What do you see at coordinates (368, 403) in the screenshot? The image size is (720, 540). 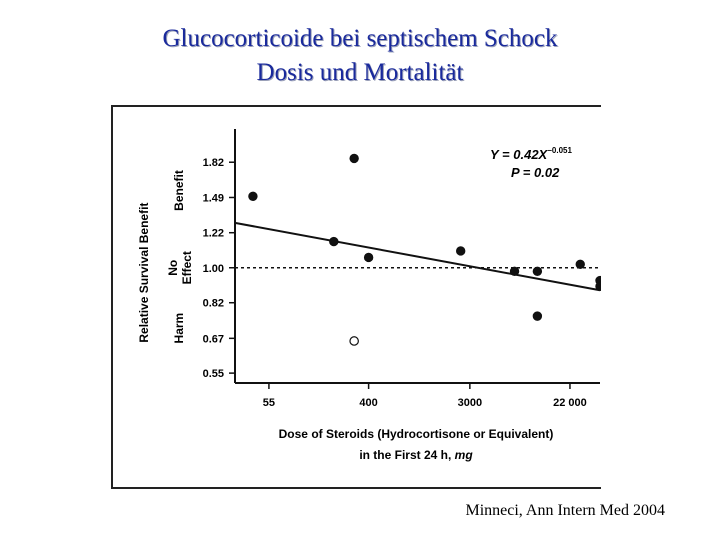 I see `x-tick-label: 400` at bounding box center [368, 403].